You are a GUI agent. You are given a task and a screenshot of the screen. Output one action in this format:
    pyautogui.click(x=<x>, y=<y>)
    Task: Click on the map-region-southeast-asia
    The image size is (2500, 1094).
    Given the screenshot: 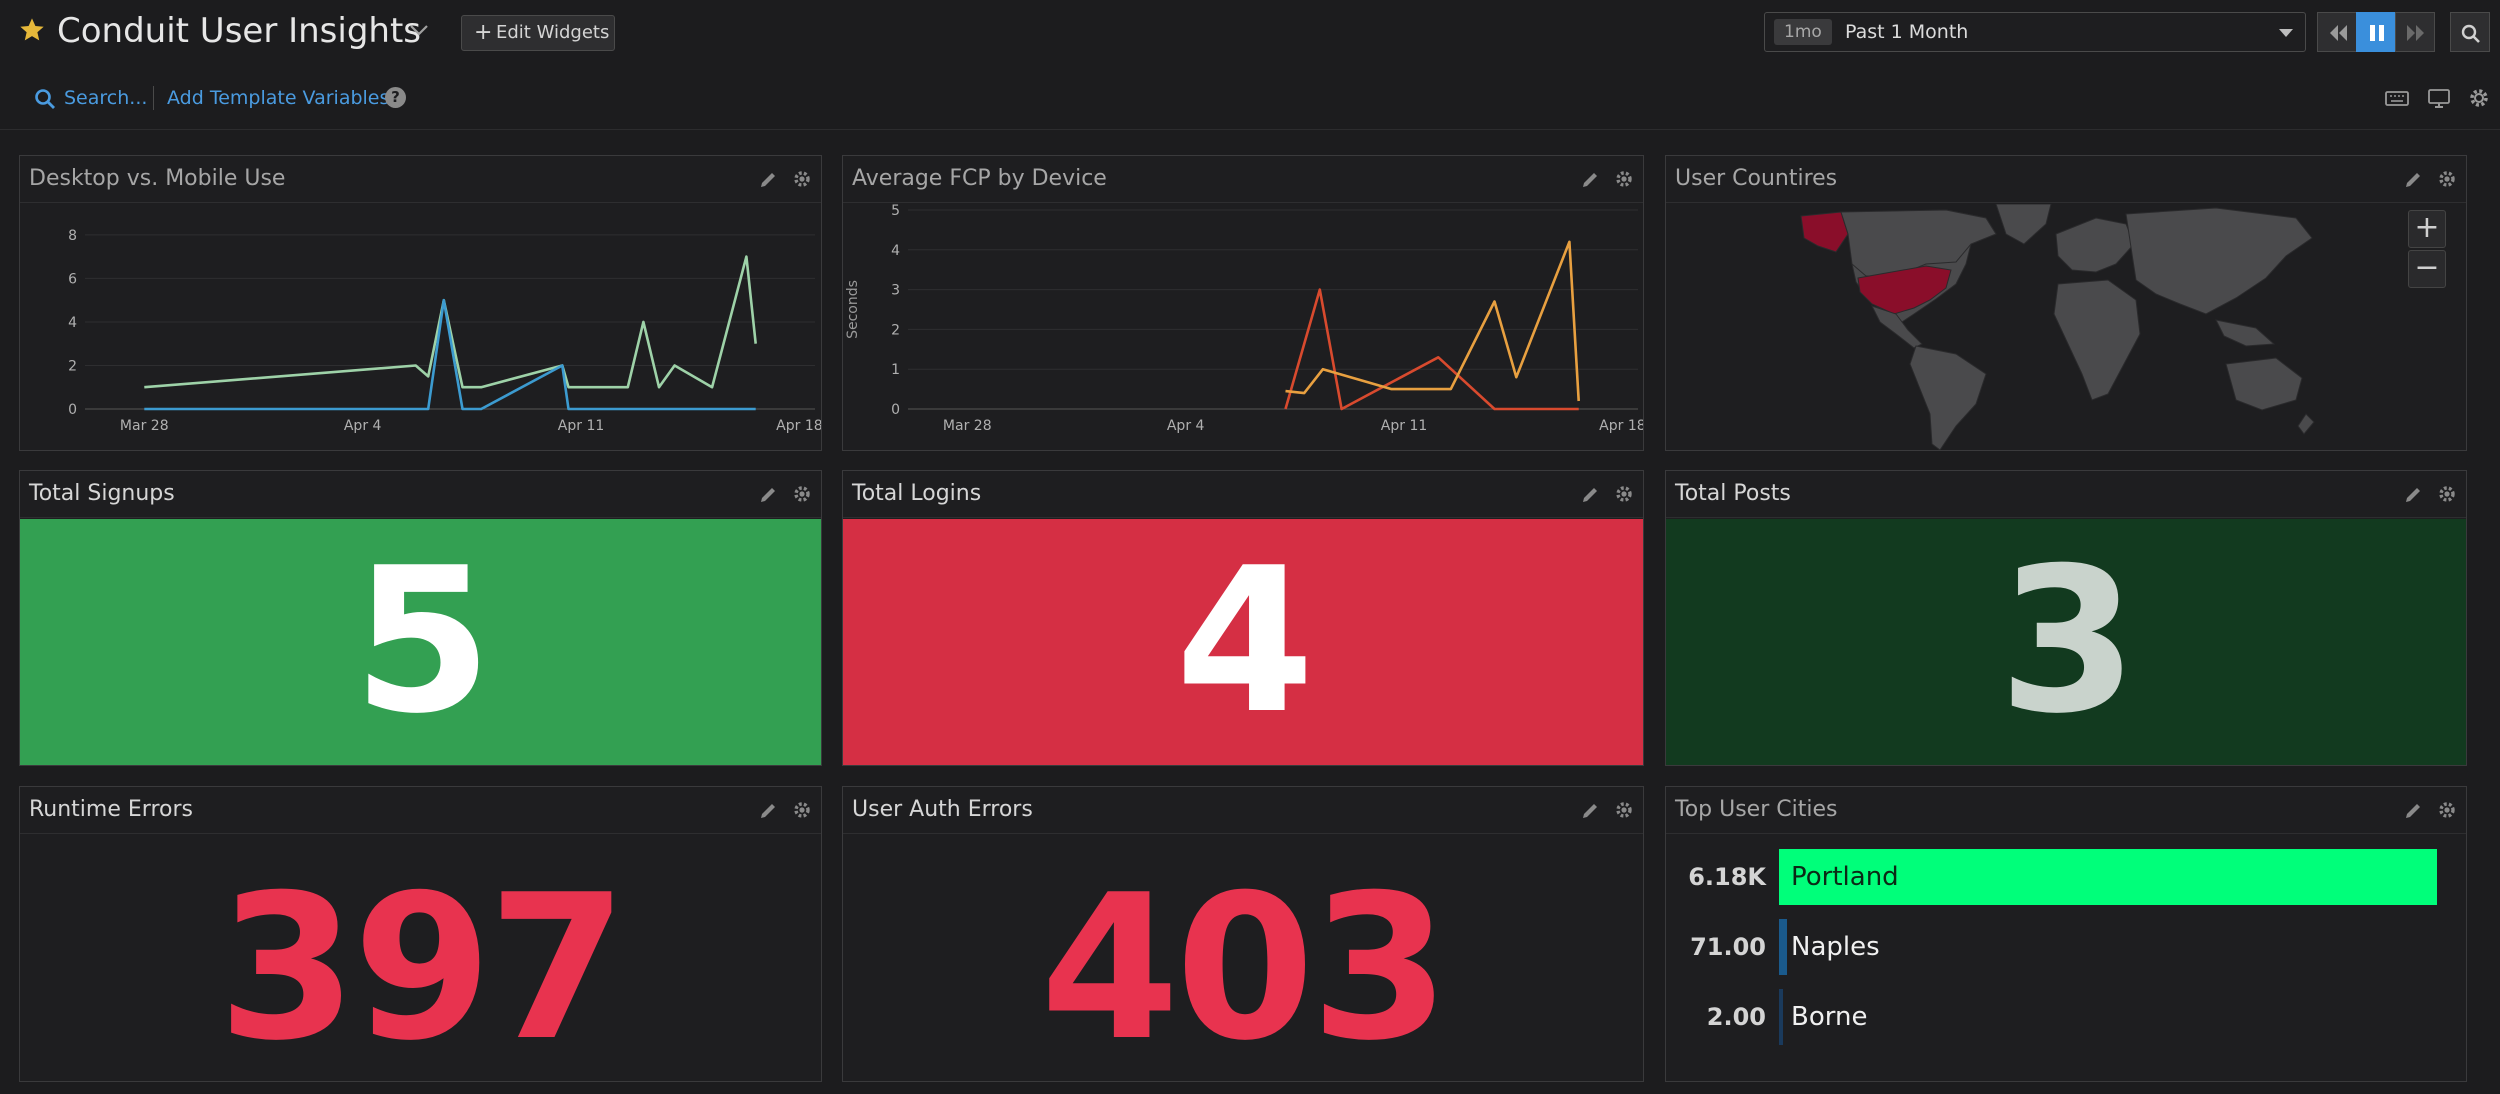 What is the action you would take?
    pyautogui.click(x=2245, y=333)
    